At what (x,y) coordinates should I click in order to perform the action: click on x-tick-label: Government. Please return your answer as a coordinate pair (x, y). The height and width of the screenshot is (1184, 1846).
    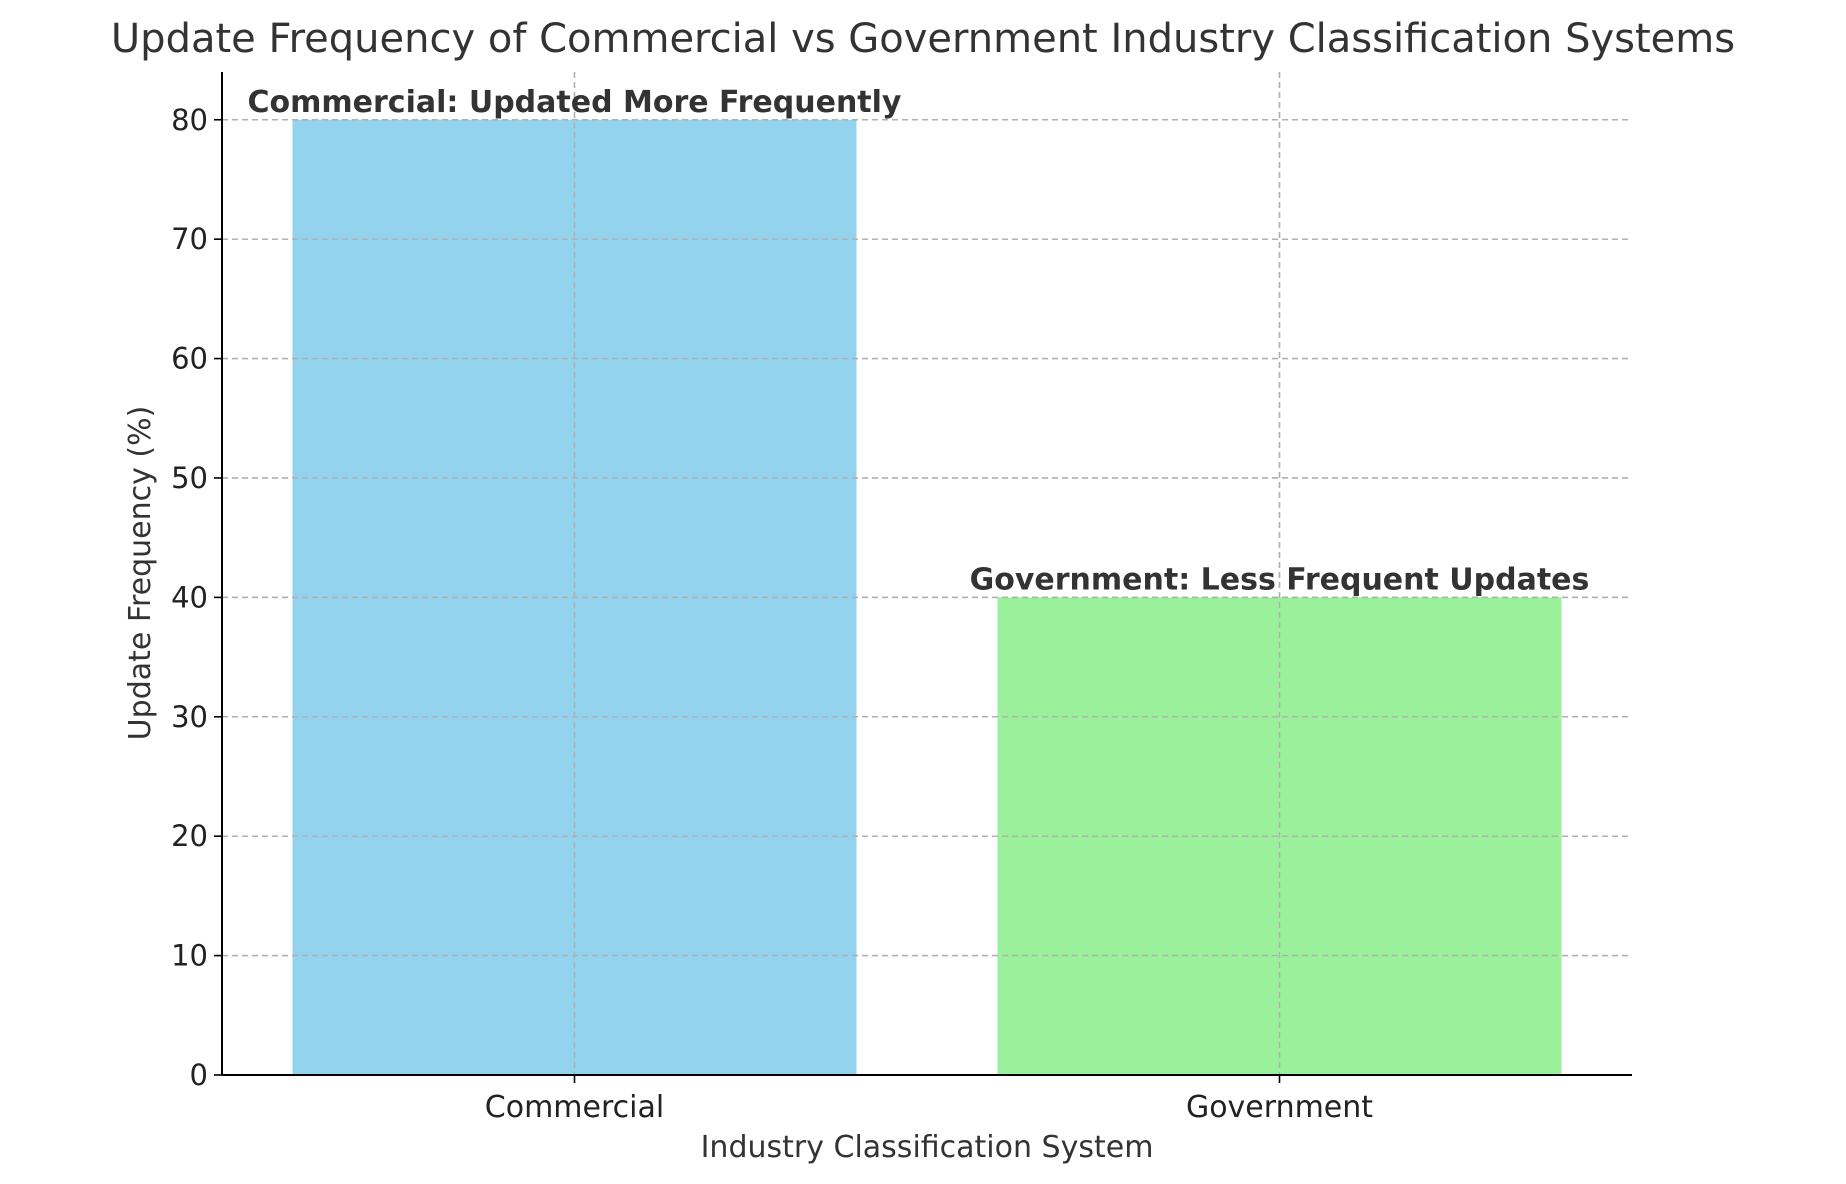
    Looking at the image, I should click on (1279, 1107).